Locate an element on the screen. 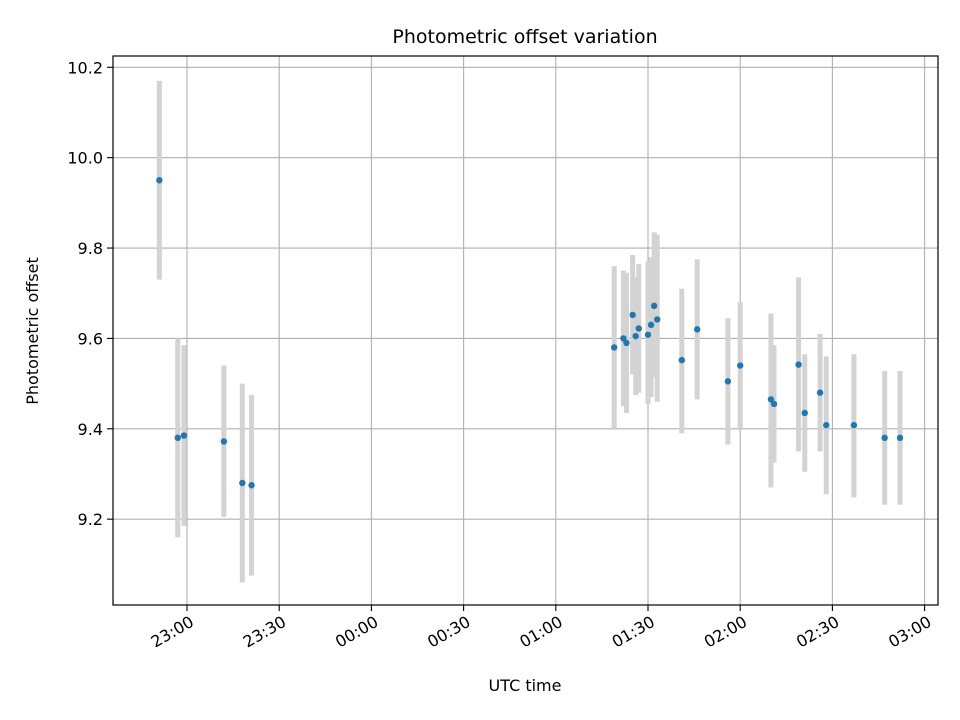 Image resolution: width=960 pixels, height=720 pixels. y-axis-ticks: 9.2 9.4 9.6 9.8 10.0 10.2 is located at coordinates (90, 293).